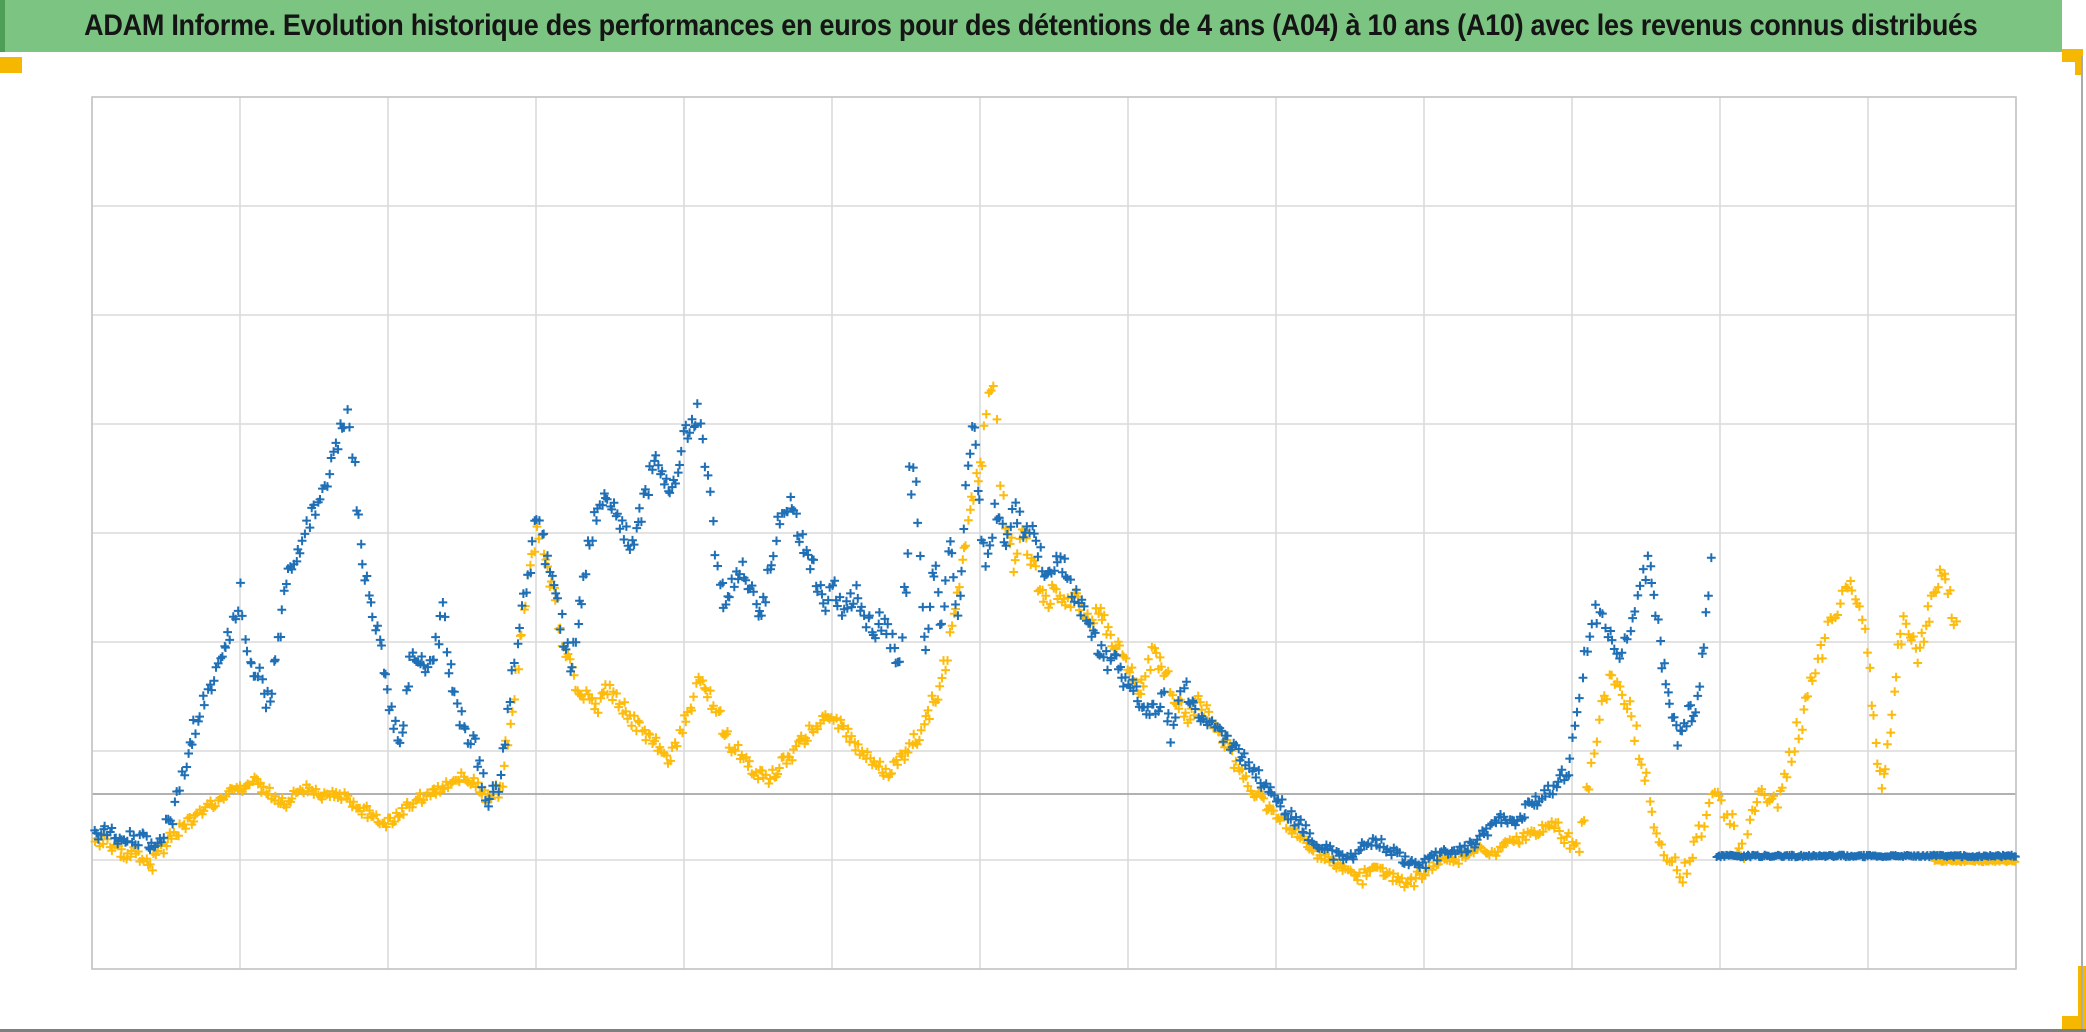 This screenshot has width=2086, height=1032. Describe the element at coordinates (2079, 62) in the screenshot. I see `accent-top-right-vertical` at that location.